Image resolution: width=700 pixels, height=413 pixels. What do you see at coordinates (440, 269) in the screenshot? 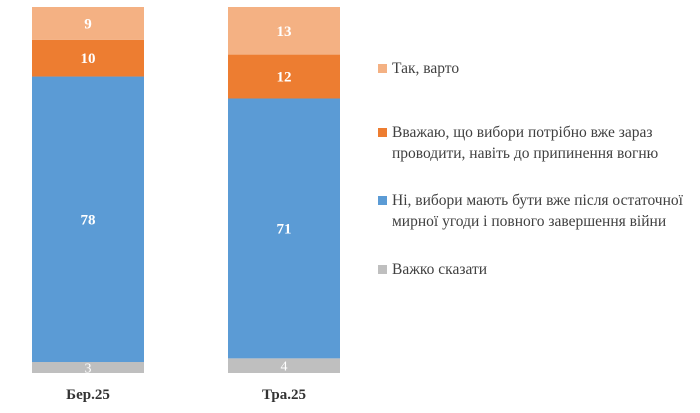
I see `legend-label-hard-to-say: Важко сказати` at bounding box center [440, 269].